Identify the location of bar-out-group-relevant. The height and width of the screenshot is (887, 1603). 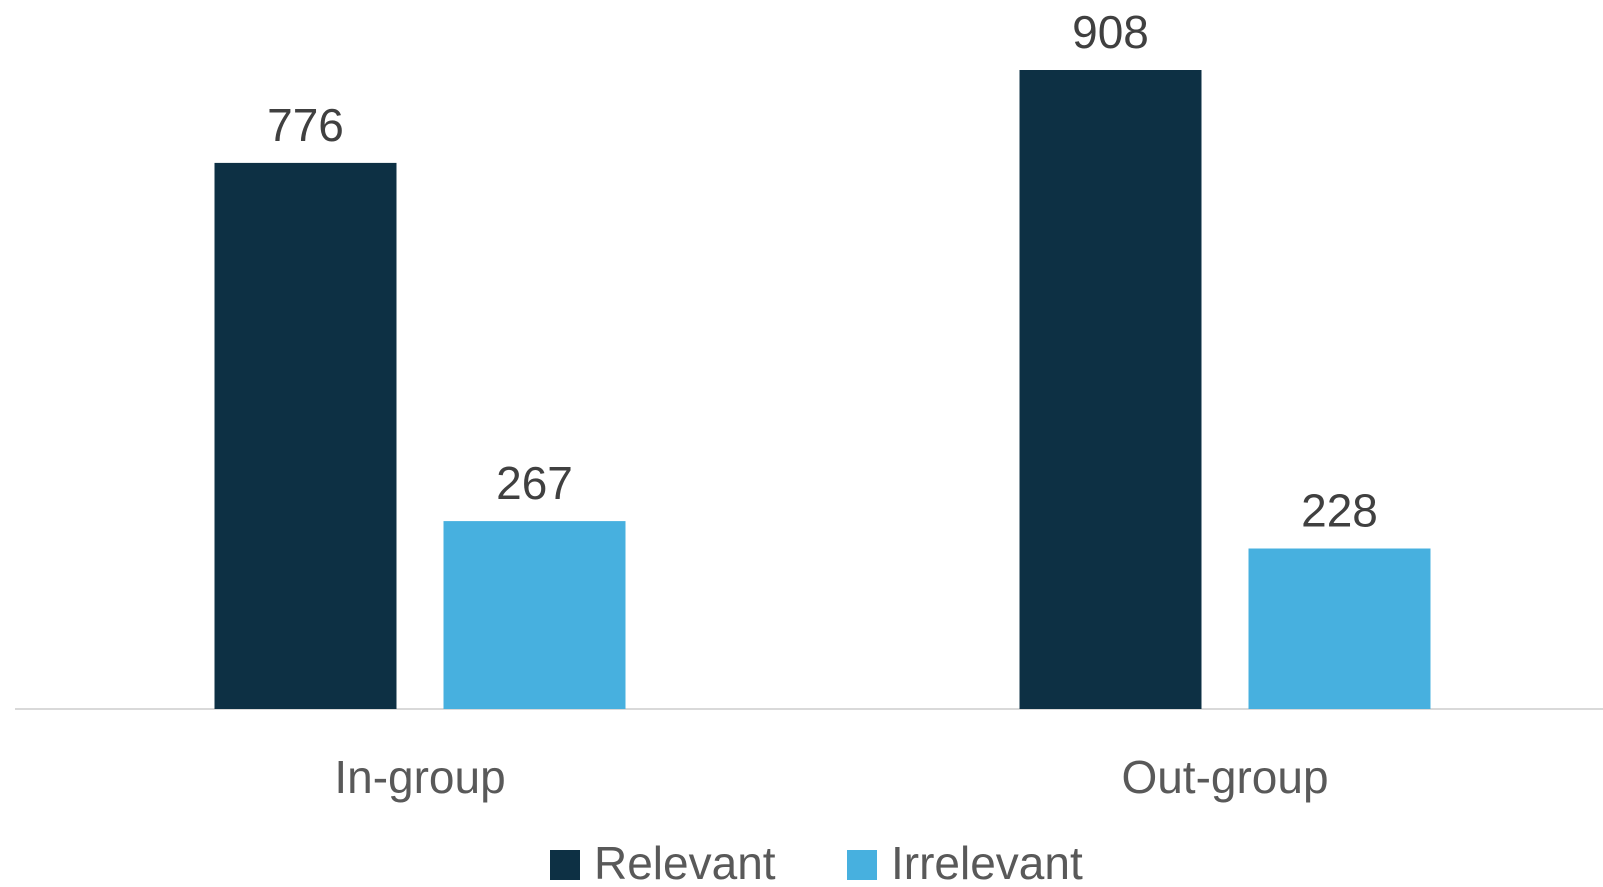
(1110, 389).